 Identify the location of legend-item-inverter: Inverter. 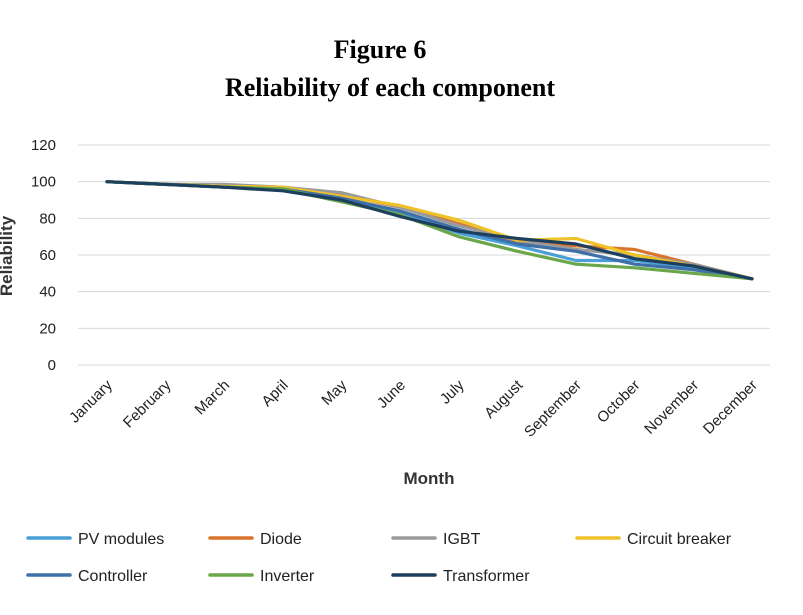
(261, 576).